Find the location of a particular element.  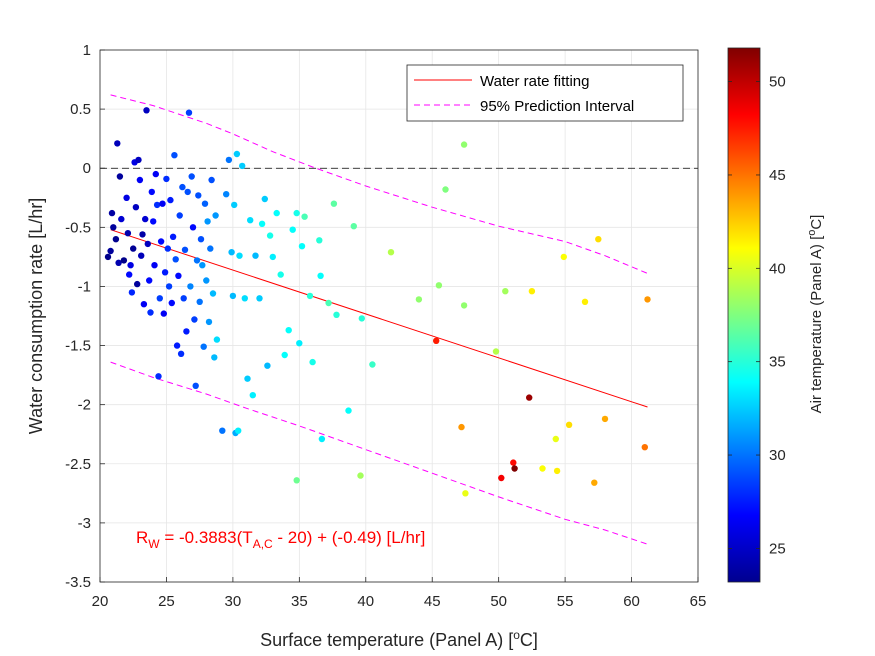

legend-pi-label: 95% Prediction Interval is located at coordinates (557, 106).